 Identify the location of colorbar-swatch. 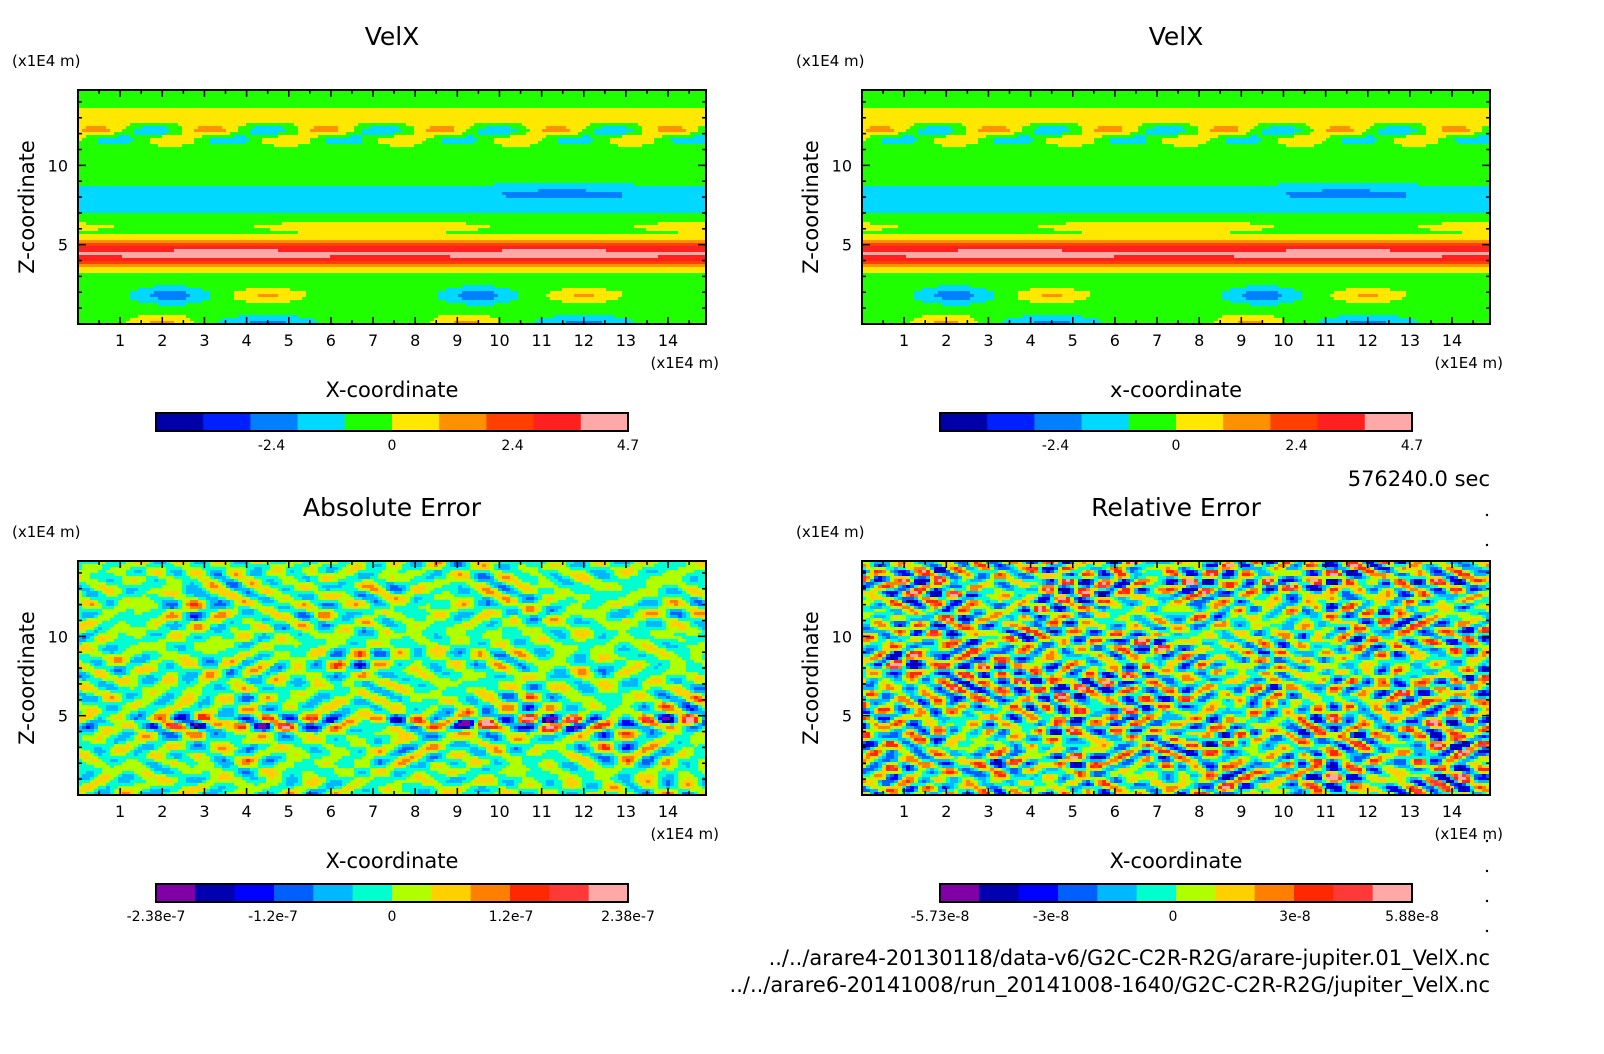
(1341, 422).